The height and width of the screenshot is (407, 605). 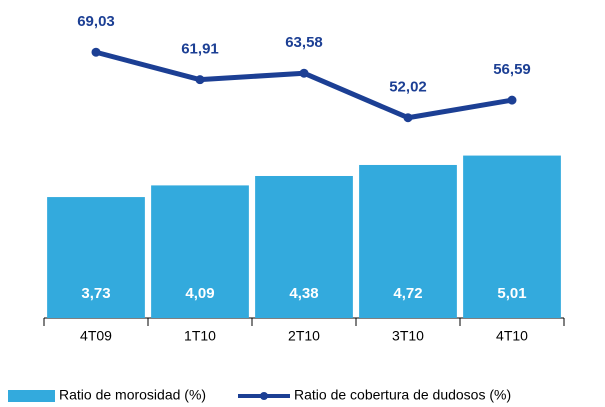 I want to click on legend-swatch-dot, so click(x=264, y=396).